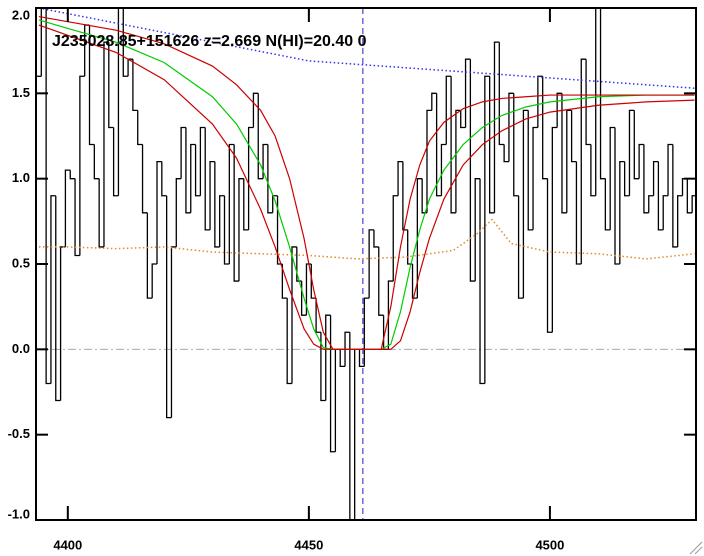 The width and height of the screenshot is (704, 556). What do you see at coordinates (67, 544) in the screenshot?
I see `x-tick-label: 4400` at bounding box center [67, 544].